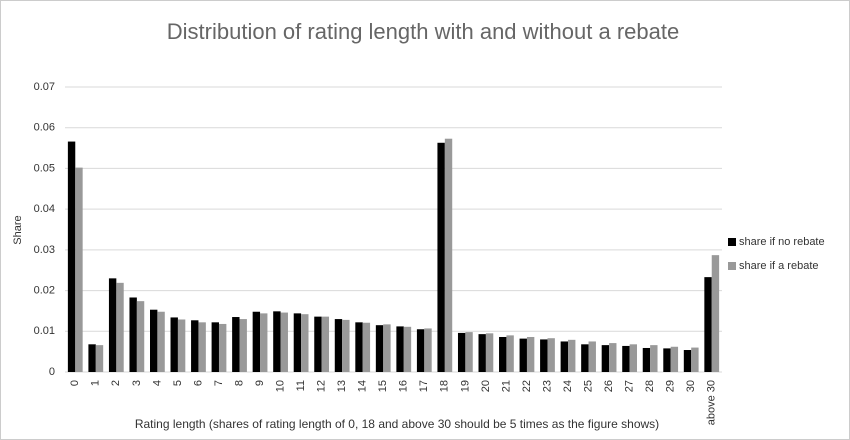  What do you see at coordinates (157, 383) in the screenshot?
I see `x-tick-label: 4` at bounding box center [157, 383].